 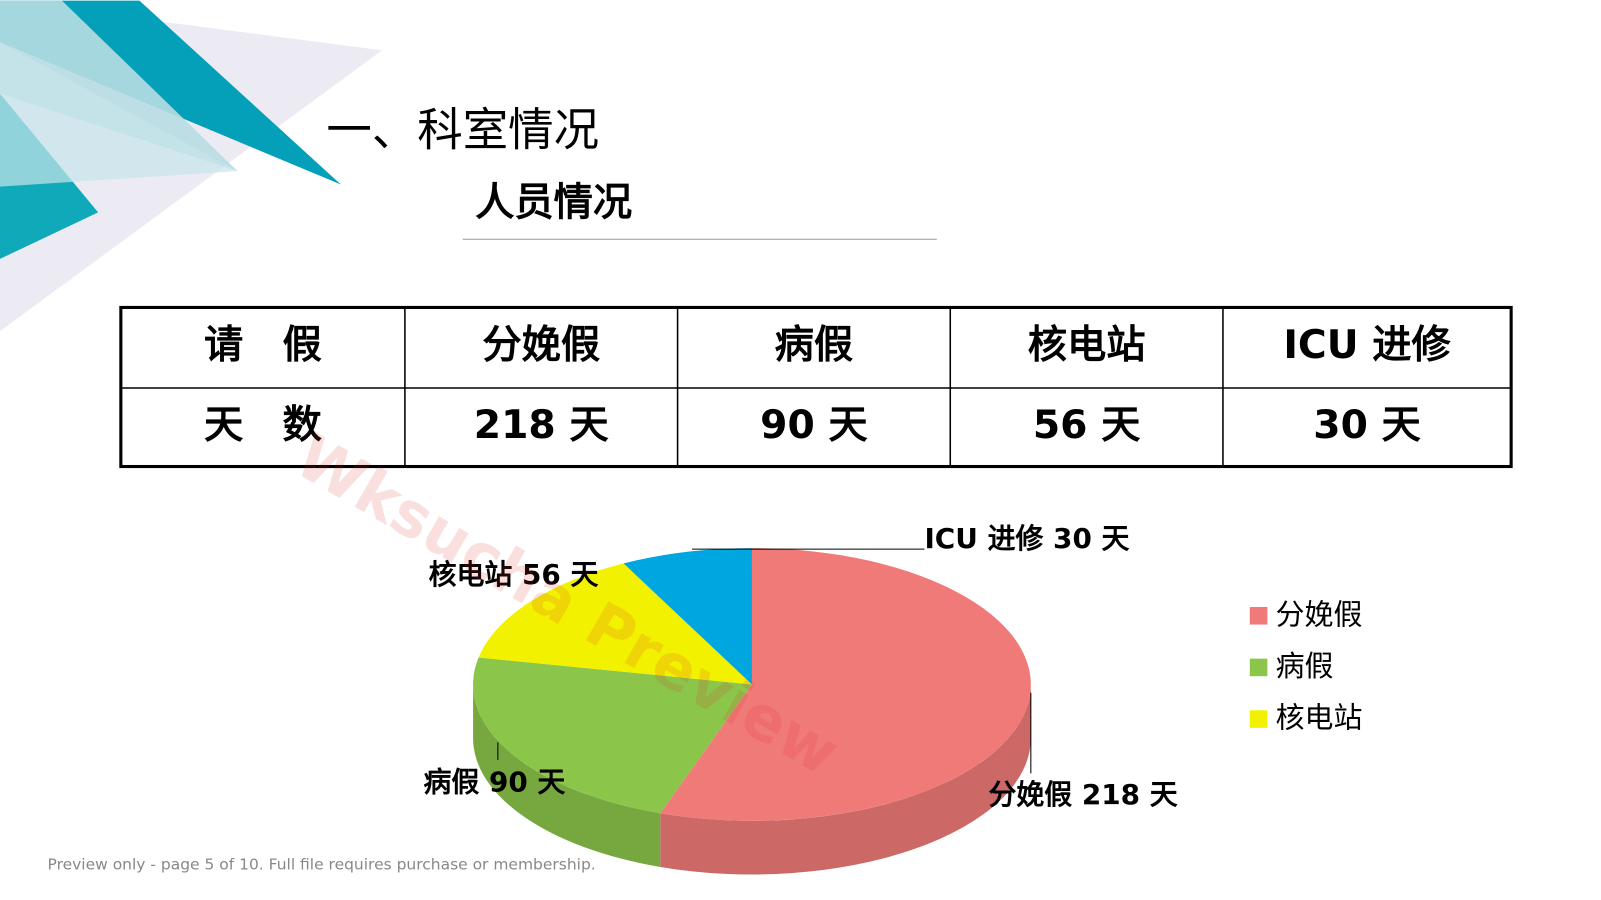 I want to click on table-cell: 56 天, so click(x=1087, y=425).